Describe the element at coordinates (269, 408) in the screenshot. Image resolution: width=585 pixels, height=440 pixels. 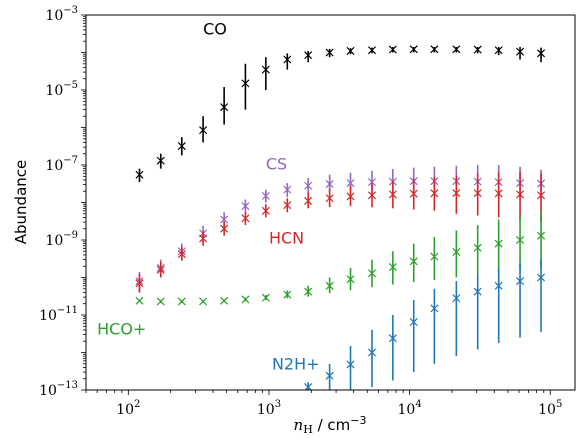
I see `x-tick-label: 10³` at that location.